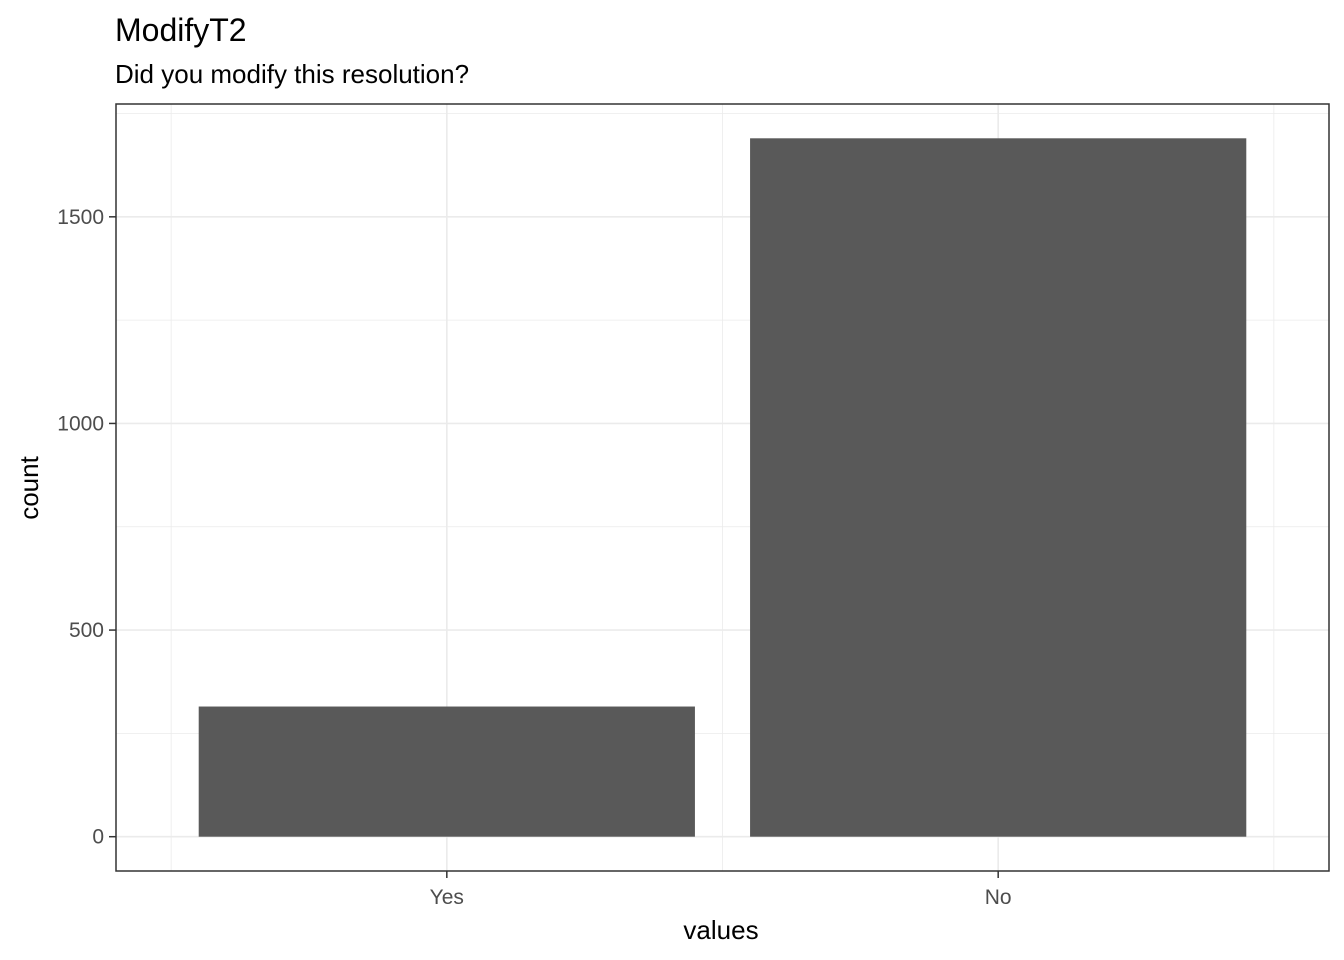 The width and height of the screenshot is (1344, 960). I want to click on x-axis: Yes No, so click(721, 890).